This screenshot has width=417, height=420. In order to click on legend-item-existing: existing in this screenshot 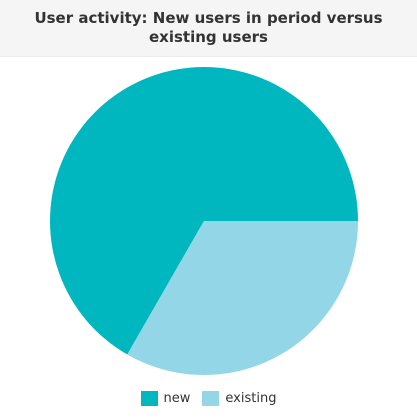, I will do `click(239, 398)`.